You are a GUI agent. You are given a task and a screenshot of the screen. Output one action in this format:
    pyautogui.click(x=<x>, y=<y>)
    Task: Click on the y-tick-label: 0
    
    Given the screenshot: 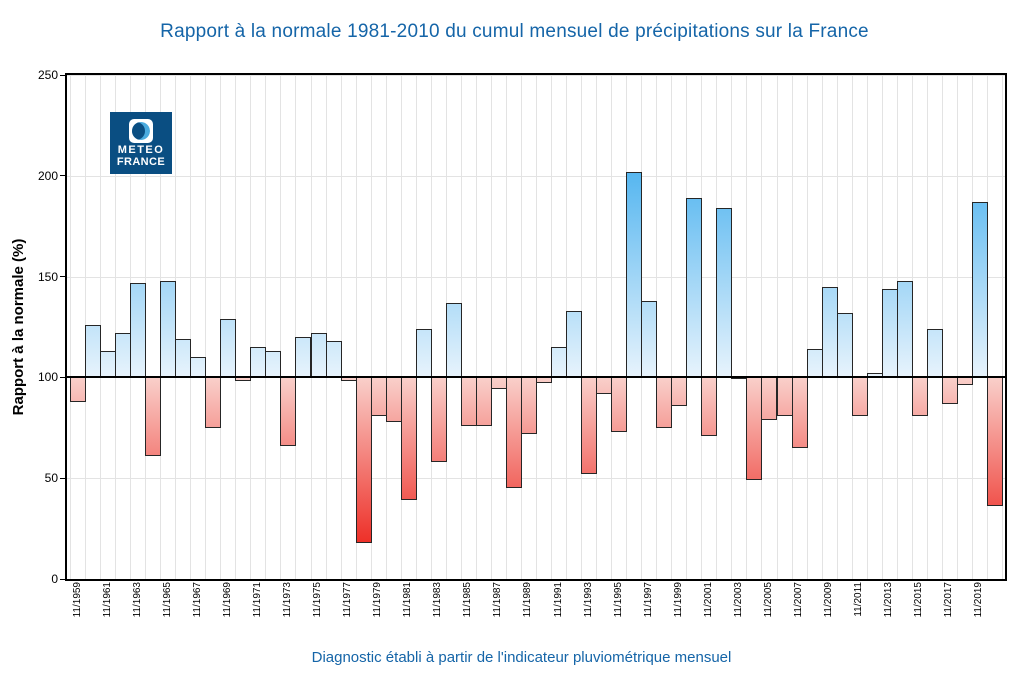 What is the action you would take?
    pyautogui.click(x=54, y=579)
    